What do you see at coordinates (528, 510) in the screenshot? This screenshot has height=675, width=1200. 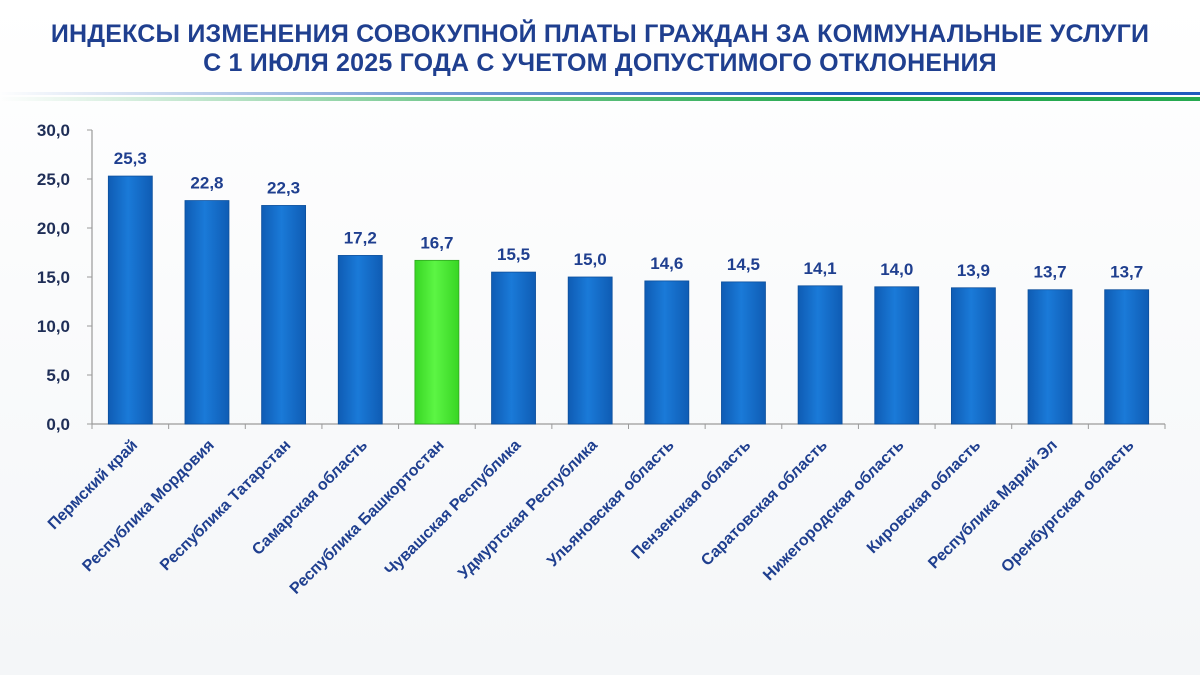 I see `x-tick-label: Удмуртская Республика` at bounding box center [528, 510].